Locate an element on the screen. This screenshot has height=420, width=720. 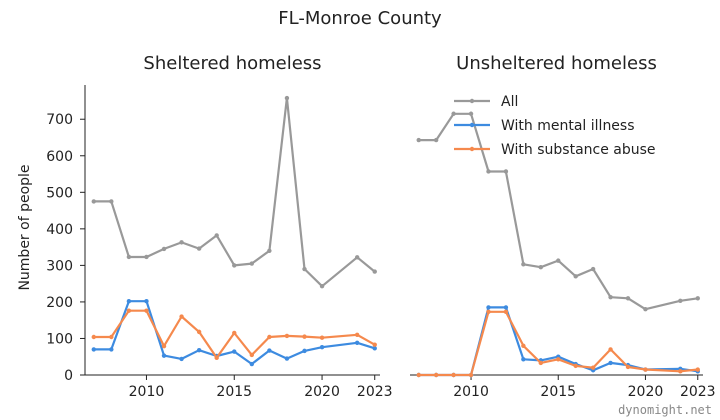
panel1-series-with-substance-abuse is located at coordinates (558, 343).